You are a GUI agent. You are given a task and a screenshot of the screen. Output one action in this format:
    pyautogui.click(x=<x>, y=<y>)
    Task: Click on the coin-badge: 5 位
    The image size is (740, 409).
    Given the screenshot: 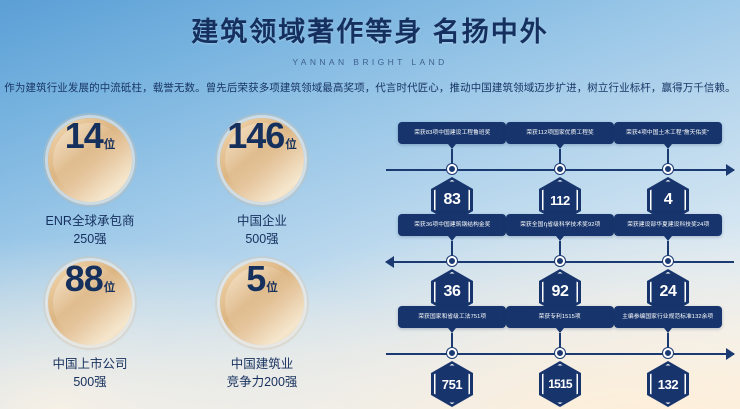 What is the action you would take?
    pyautogui.click(x=262, y=302)
    